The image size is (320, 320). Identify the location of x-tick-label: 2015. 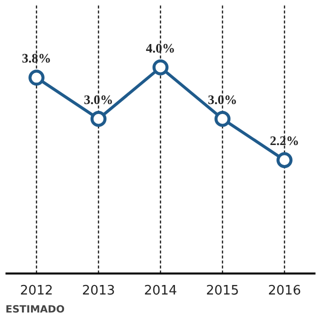
(223, 291).